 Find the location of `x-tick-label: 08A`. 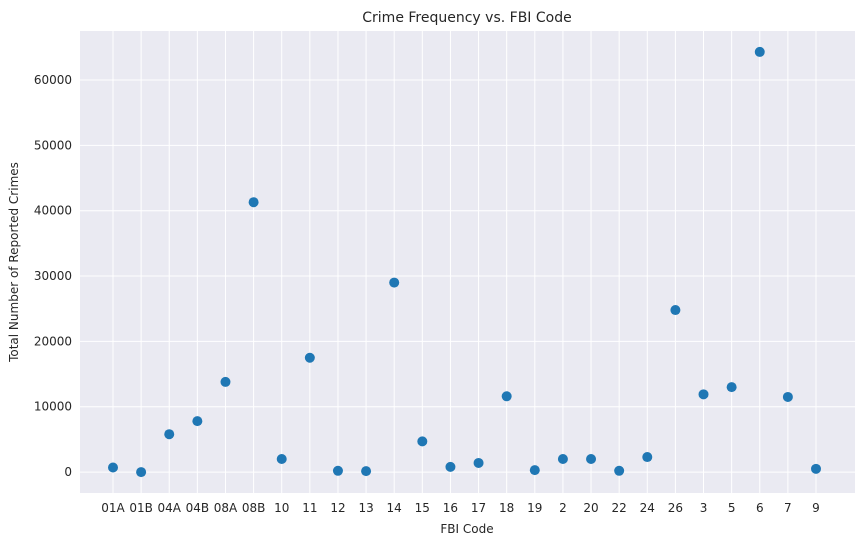

x-tick-label: 08A is located at coordinates (226, 508).